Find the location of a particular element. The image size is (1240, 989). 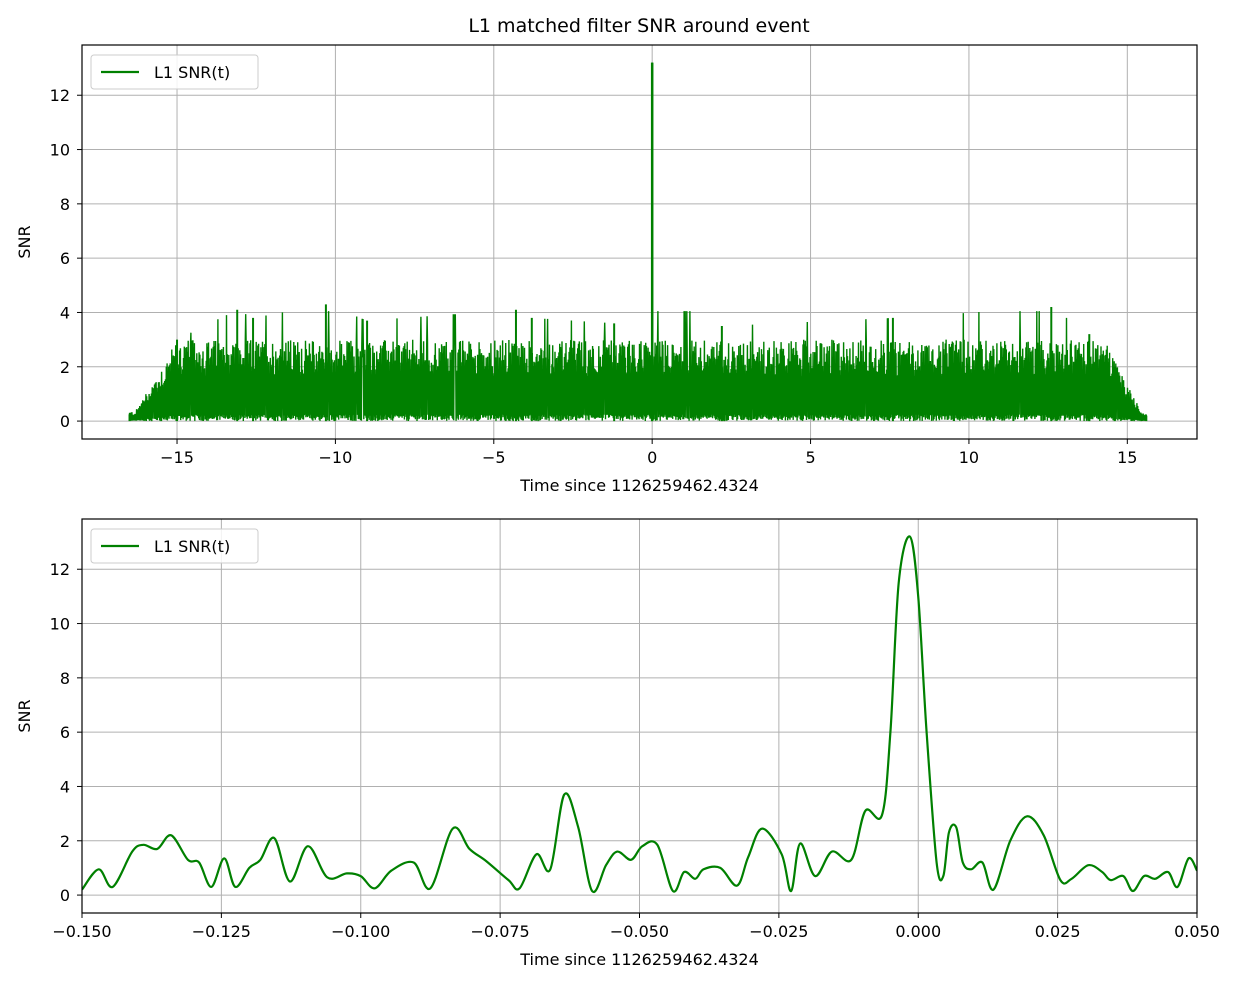

x-tick-label: −0.150 is located at coordinates (81, 931).